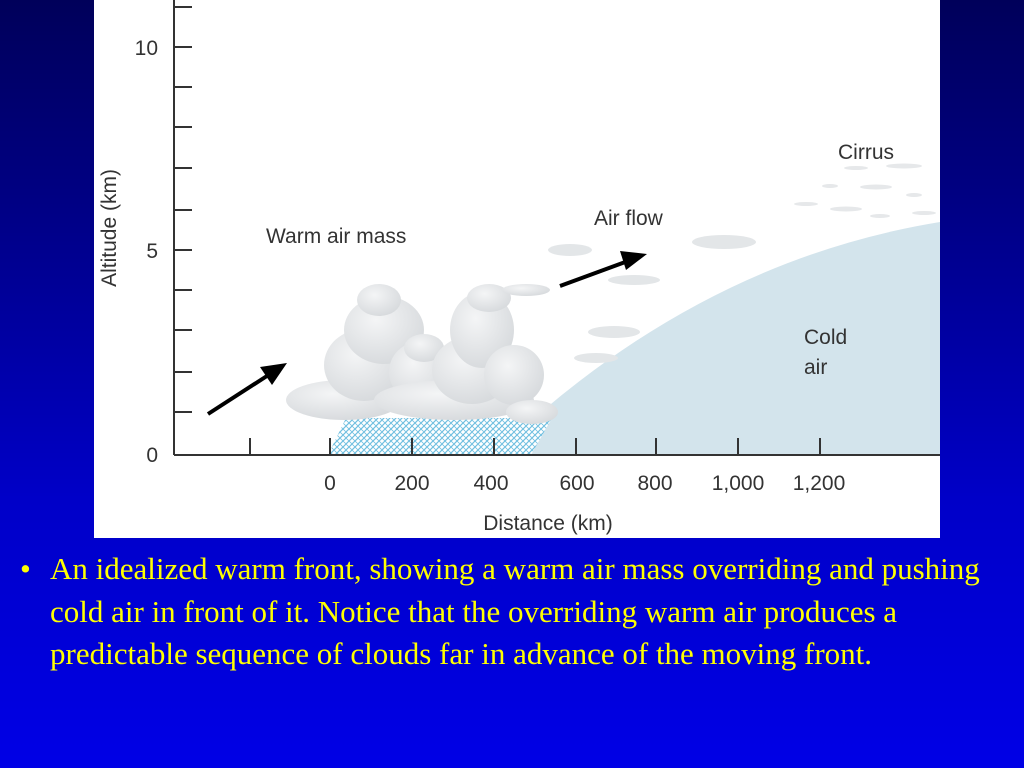 The width and height of the screenshot is (1024, 768). I want to click on x-tick-label: 600, so click(576, 483).